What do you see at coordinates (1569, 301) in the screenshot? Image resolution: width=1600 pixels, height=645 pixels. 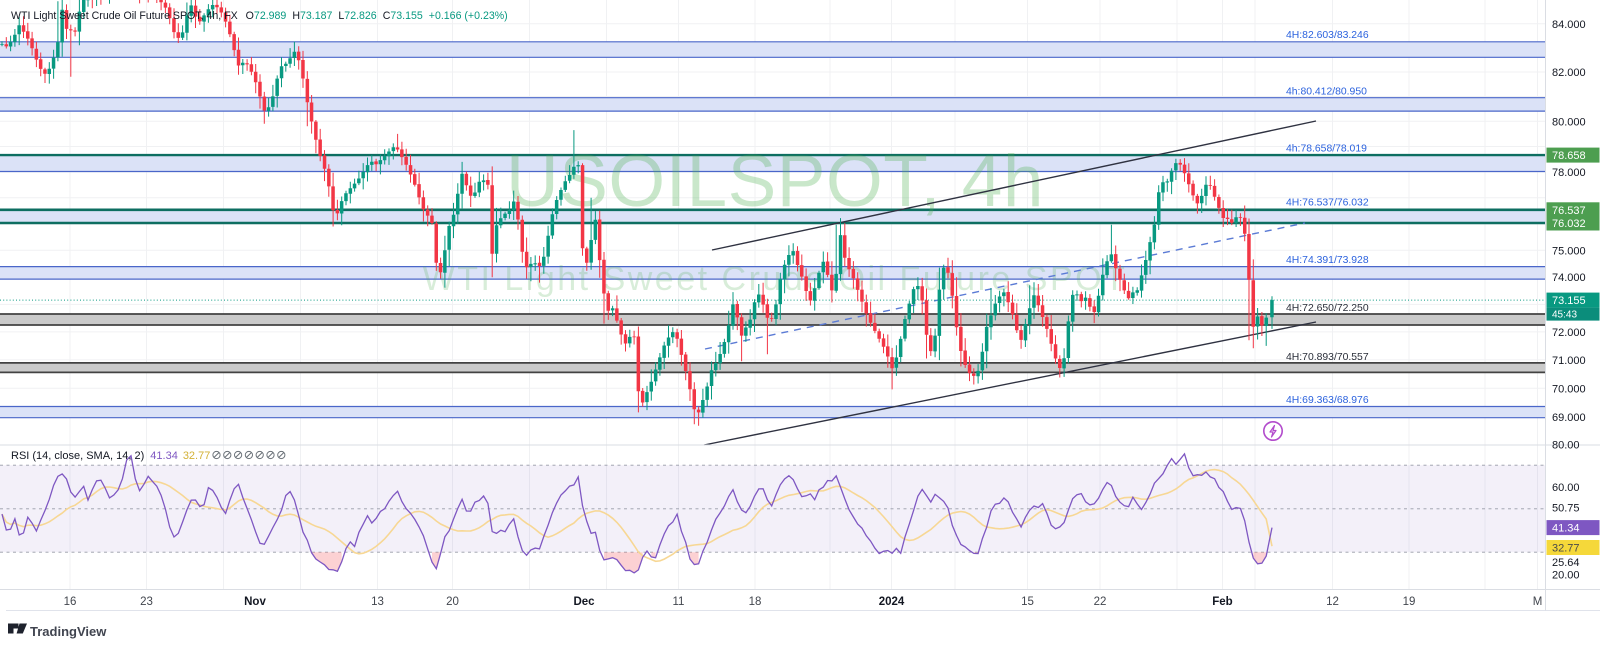 I see `svg-text: 73.155` at bounding box center [1569, 301].